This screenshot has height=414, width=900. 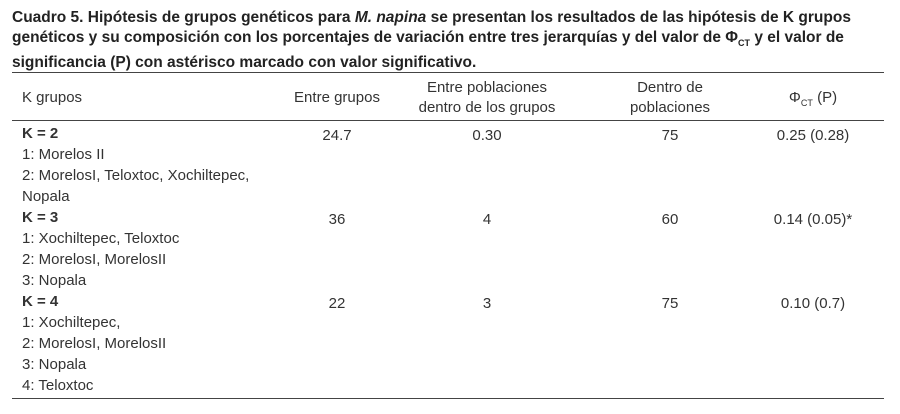 I want to click on header-entre-grupos: Entre grupos, so click(x=337, y=97).